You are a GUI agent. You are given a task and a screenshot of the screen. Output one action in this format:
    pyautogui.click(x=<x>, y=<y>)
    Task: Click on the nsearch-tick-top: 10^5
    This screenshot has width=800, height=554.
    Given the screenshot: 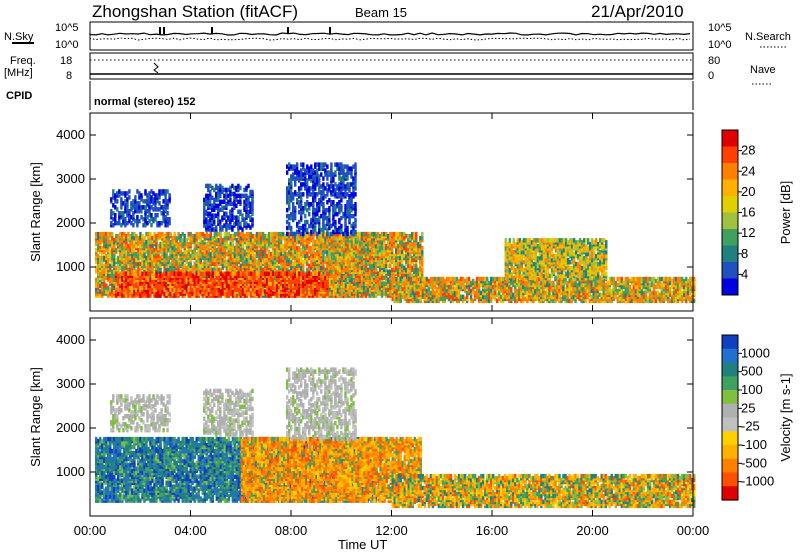 What is the action you would take?
    pyautogui.click(x=720, y=28)
    